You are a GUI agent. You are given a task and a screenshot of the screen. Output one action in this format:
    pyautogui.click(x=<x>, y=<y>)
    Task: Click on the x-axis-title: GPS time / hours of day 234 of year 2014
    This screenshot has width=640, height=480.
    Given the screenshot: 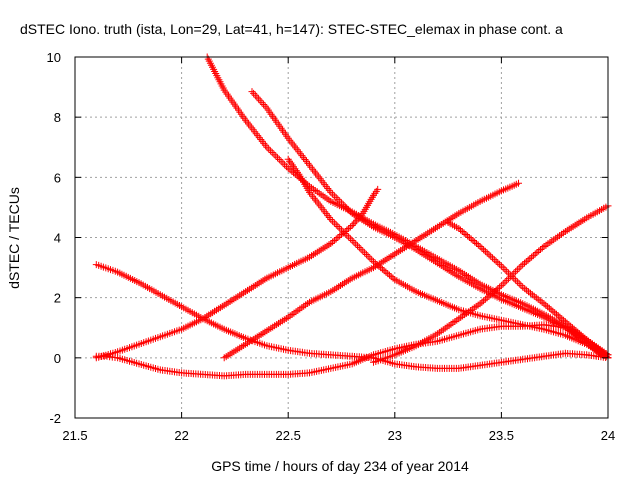 What is the action you would take?
    pyautogui.click(x=340, y=466)
    